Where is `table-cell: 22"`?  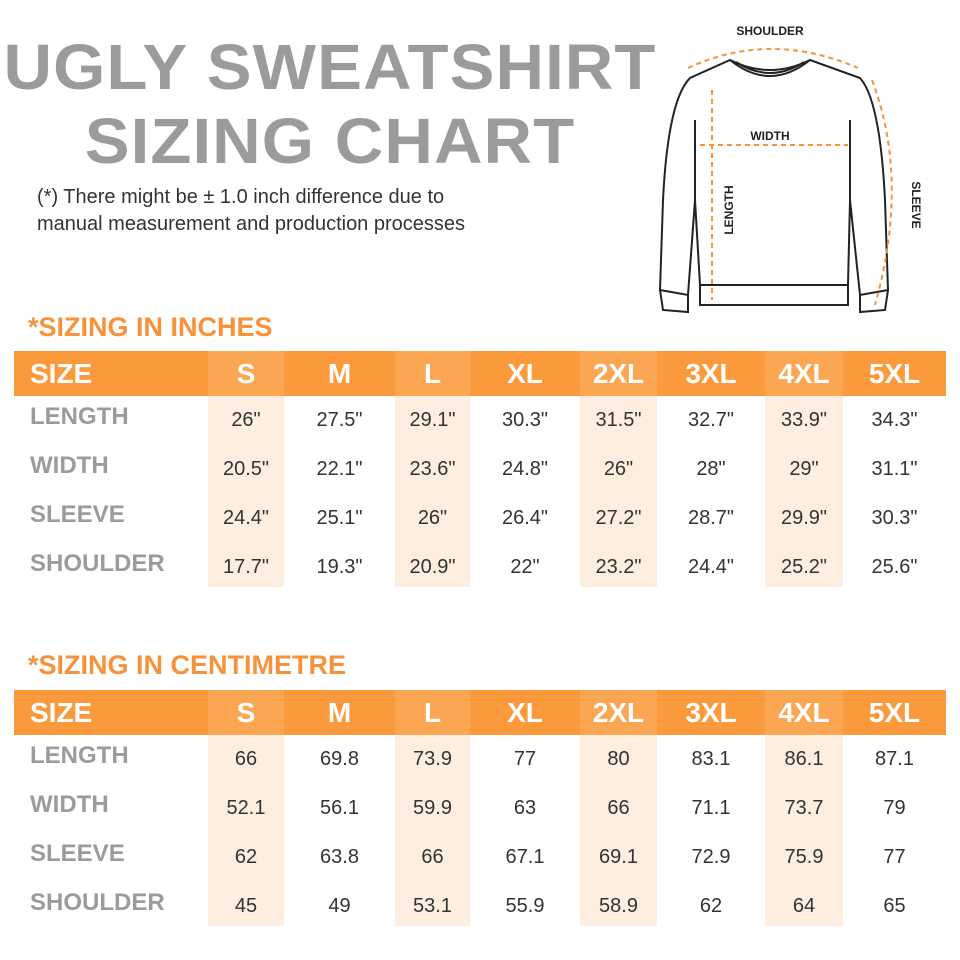
table-cell: 22" is located at coordinates (525, 567).